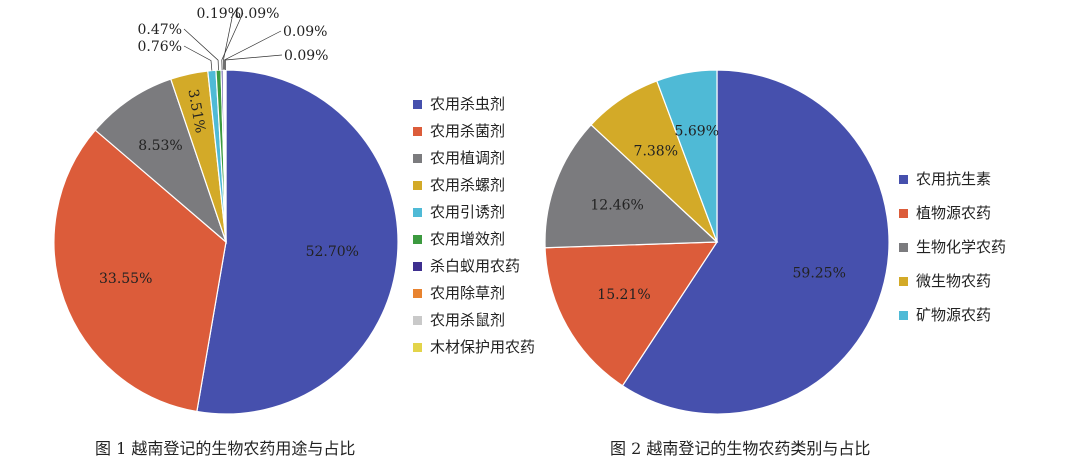  Describe the element at coordinates (467, 104) in the screenshot. I see `legend-label-1-1: 农用杀虫剂` at that location.